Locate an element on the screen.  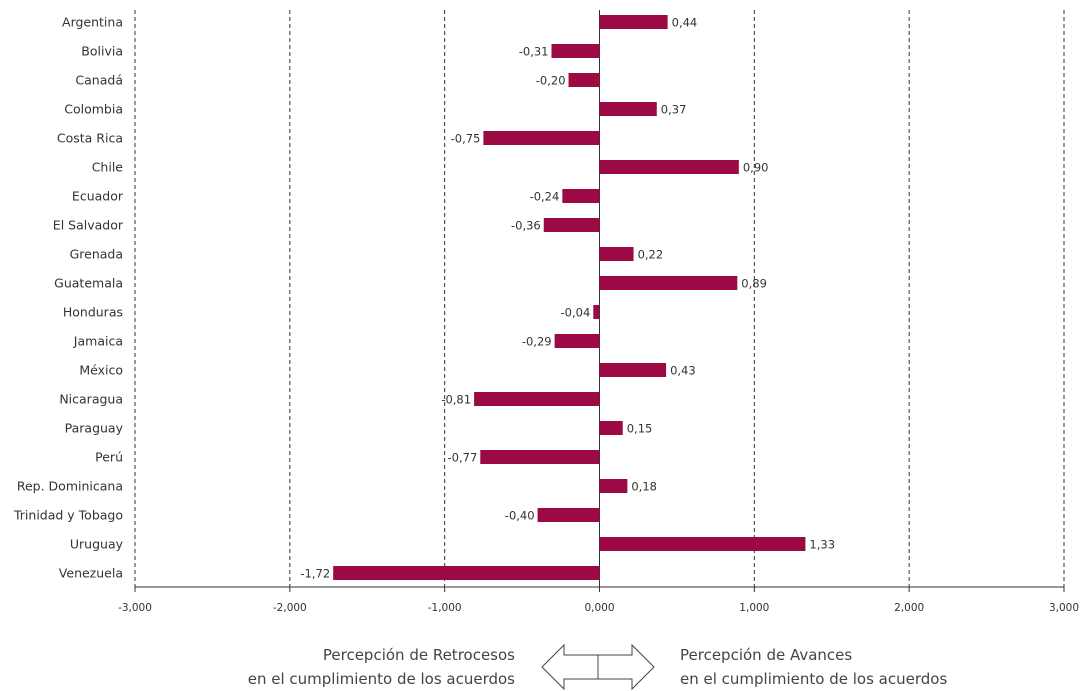
category-label: Perú is located at coordinates (109, 457).